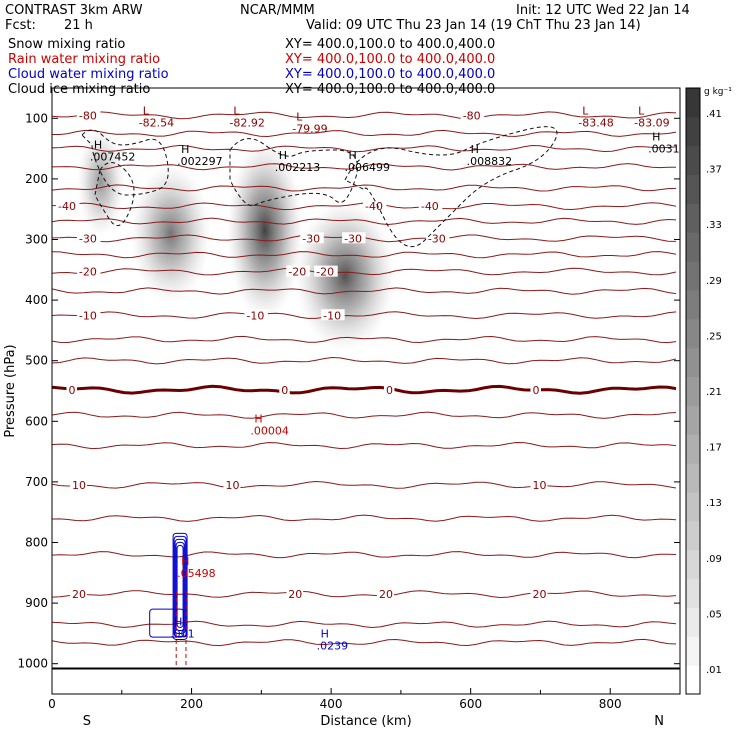  What do you see at coordinates (309, 129) in the screenshot?
I see `extremum-value: -79.99` at bounding box center [309, 129].